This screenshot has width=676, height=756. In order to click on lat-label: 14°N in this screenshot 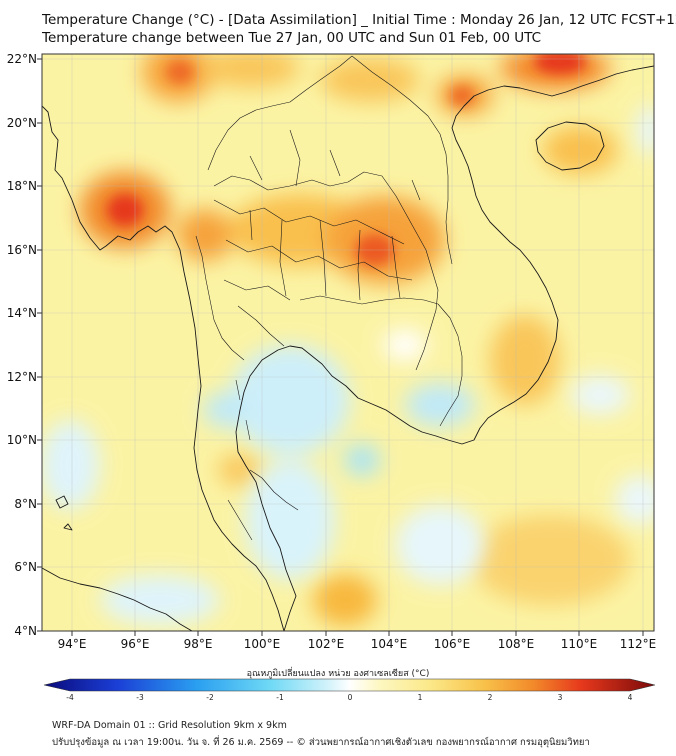, I will do `click(22, 313)`.